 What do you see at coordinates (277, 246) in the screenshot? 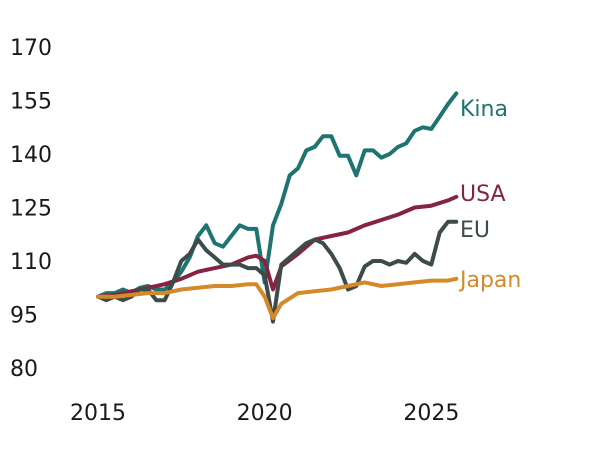
I see `series-line-usa` at bounding box center [277, 246].